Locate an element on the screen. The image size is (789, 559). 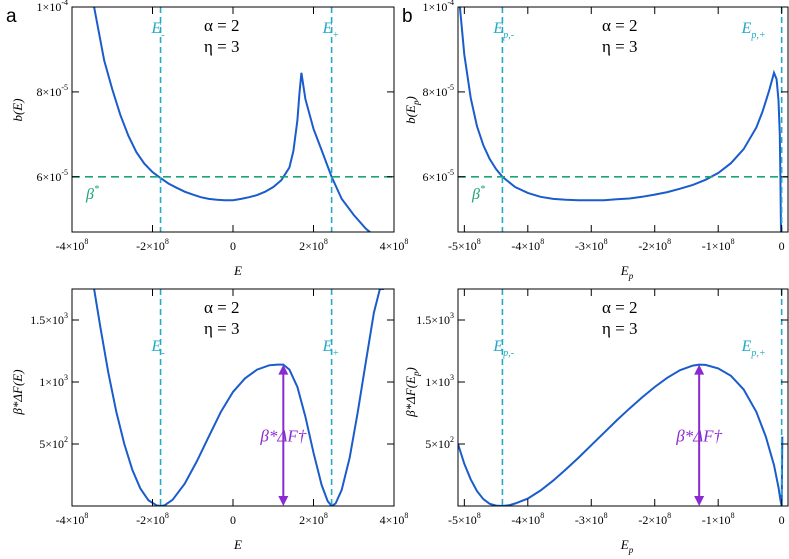
x-tick-label-base: 2×10 is located at coordinates (311, 520).